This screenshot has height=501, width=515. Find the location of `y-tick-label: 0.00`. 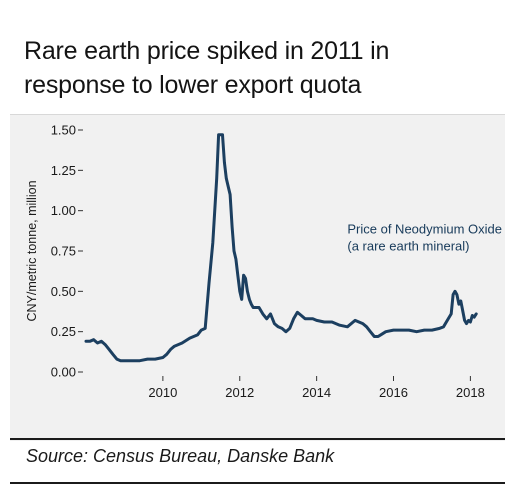

y-tick-label: 0.00 is located at coordinates (63, 372).